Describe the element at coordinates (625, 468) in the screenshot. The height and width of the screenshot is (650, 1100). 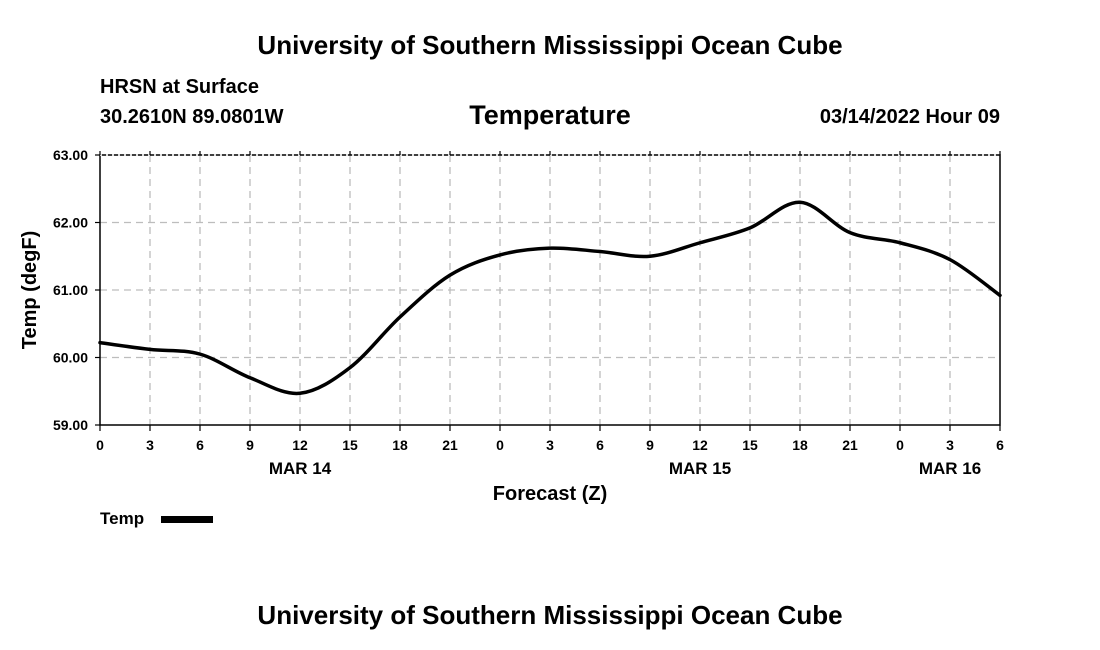
I see `date-labels: MAR 14 MAR 15 MAR 16` at that location.